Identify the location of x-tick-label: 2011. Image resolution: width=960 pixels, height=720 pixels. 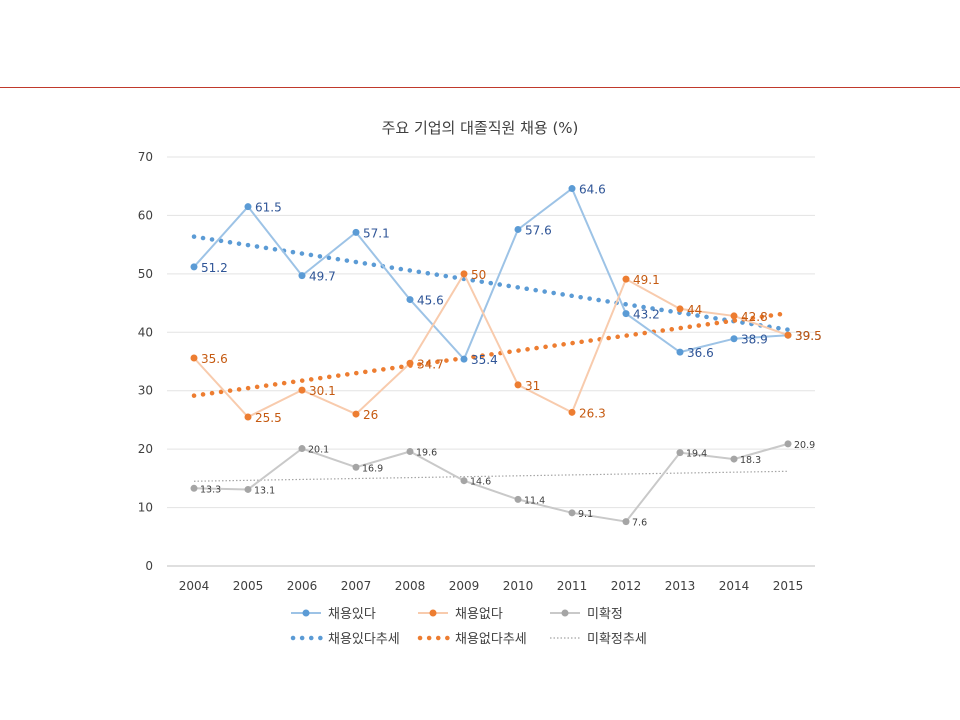
(572, 586).